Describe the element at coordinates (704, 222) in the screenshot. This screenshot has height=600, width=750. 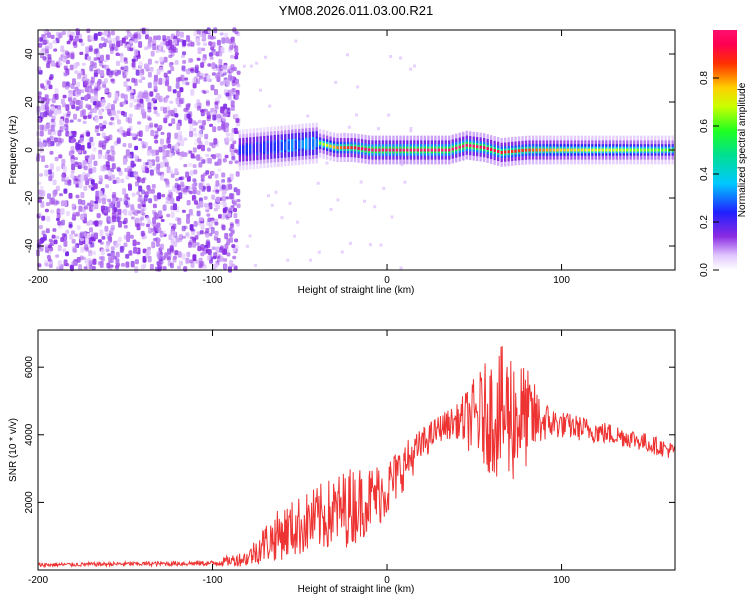
I see `colorbar-tick-label: 0.2` at that location.